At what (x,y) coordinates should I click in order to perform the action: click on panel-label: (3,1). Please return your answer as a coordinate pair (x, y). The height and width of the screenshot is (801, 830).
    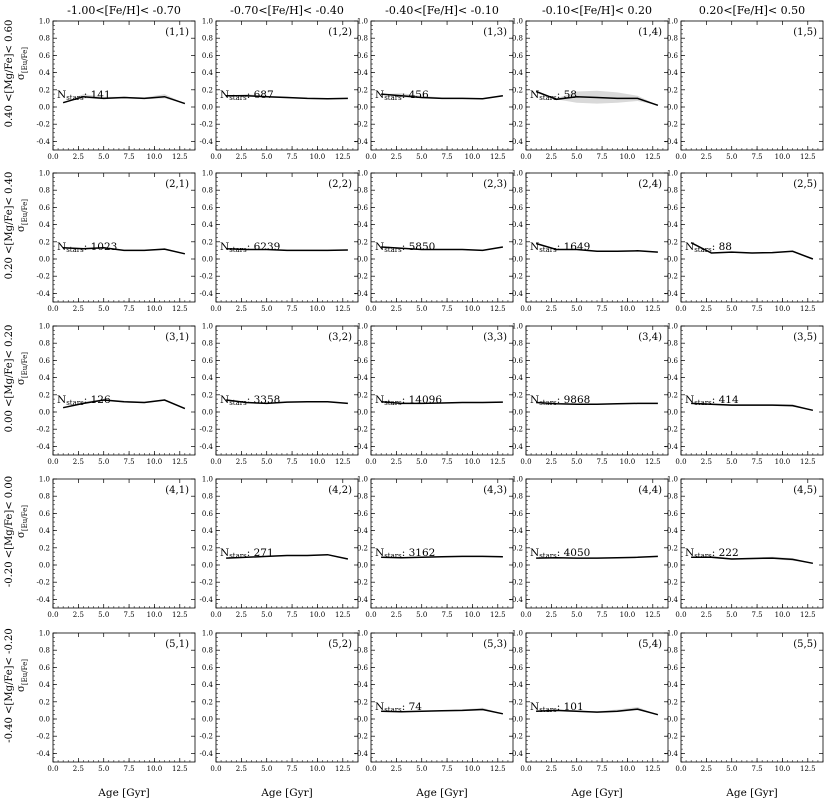
    Looking at the image, I should click on (177, 337).